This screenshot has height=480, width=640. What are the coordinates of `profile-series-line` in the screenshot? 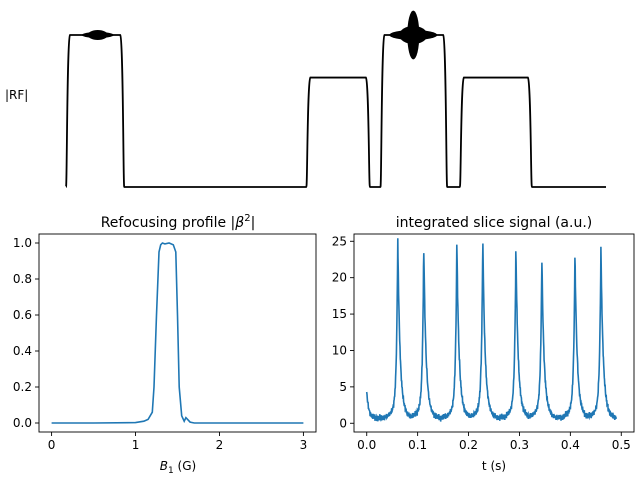 It's located at (177, 333).